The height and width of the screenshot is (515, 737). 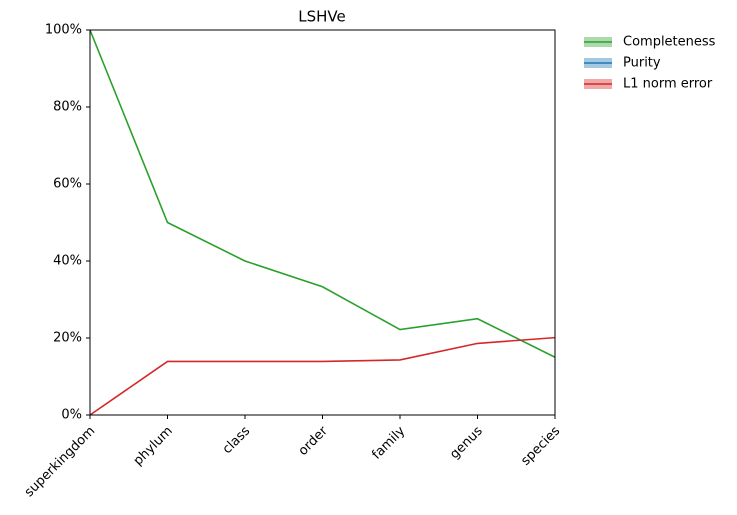 I want to click on legend-label: Purity, so click(x=642, y=63).